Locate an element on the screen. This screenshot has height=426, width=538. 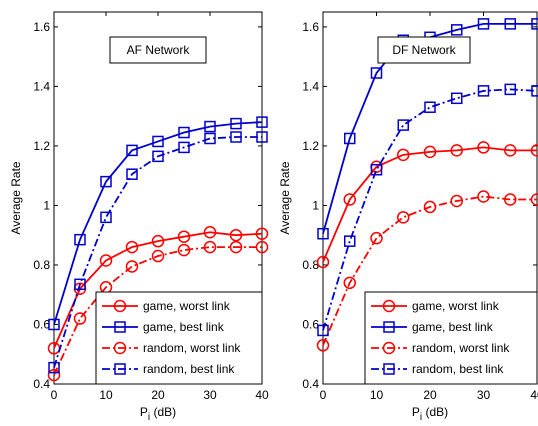
series-random-worst-link is located at coordinates (158, 311).